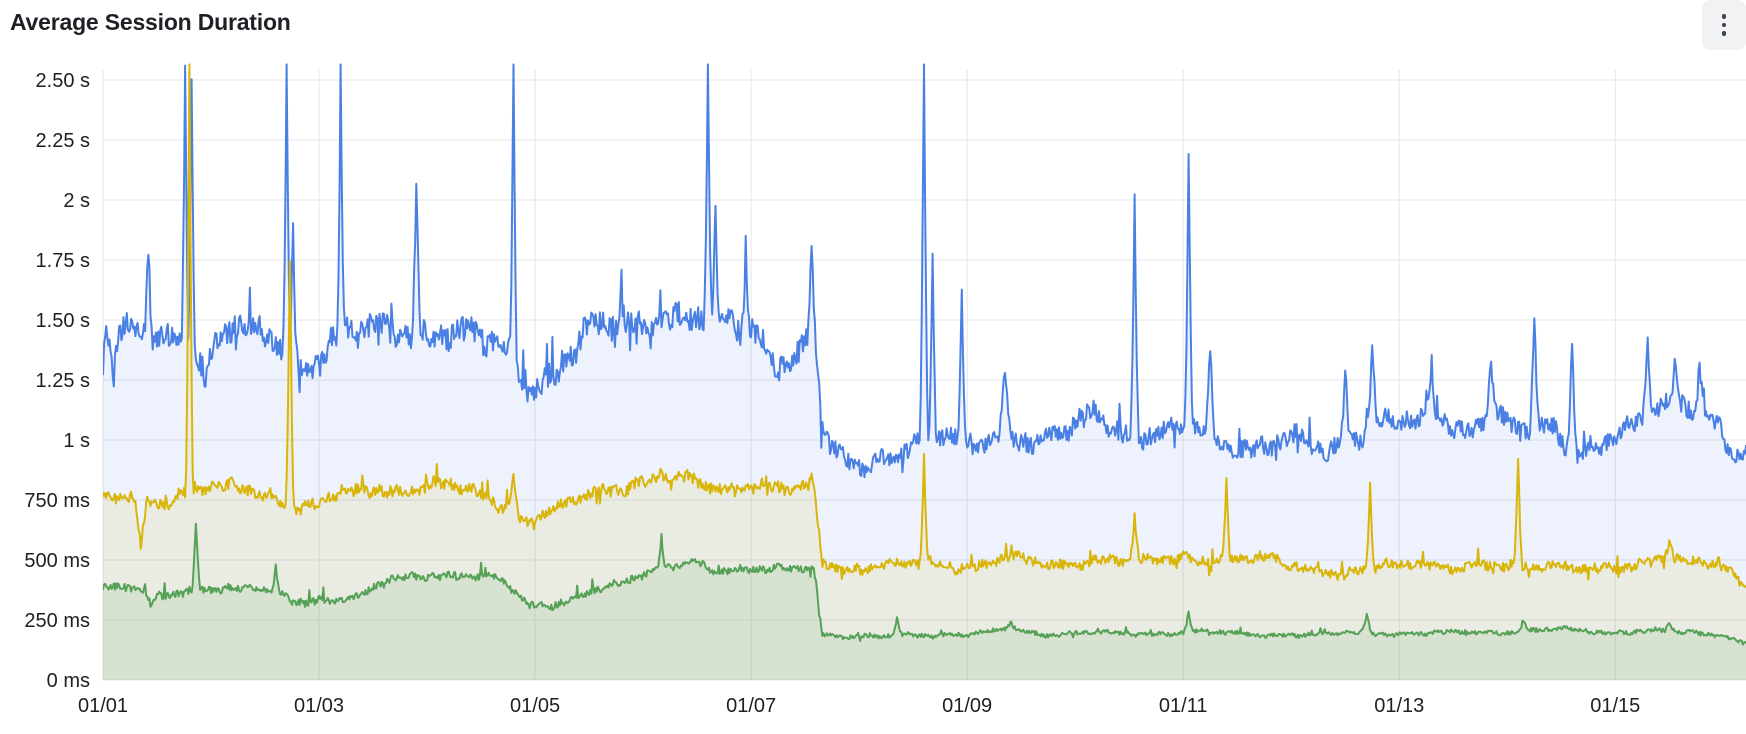 This screenshot has width=1746, height=734. What do you see at coordinates (76, 201) in the screenshot?
I see `y-tick-label: 2 s` at bounding box center [76, 201].